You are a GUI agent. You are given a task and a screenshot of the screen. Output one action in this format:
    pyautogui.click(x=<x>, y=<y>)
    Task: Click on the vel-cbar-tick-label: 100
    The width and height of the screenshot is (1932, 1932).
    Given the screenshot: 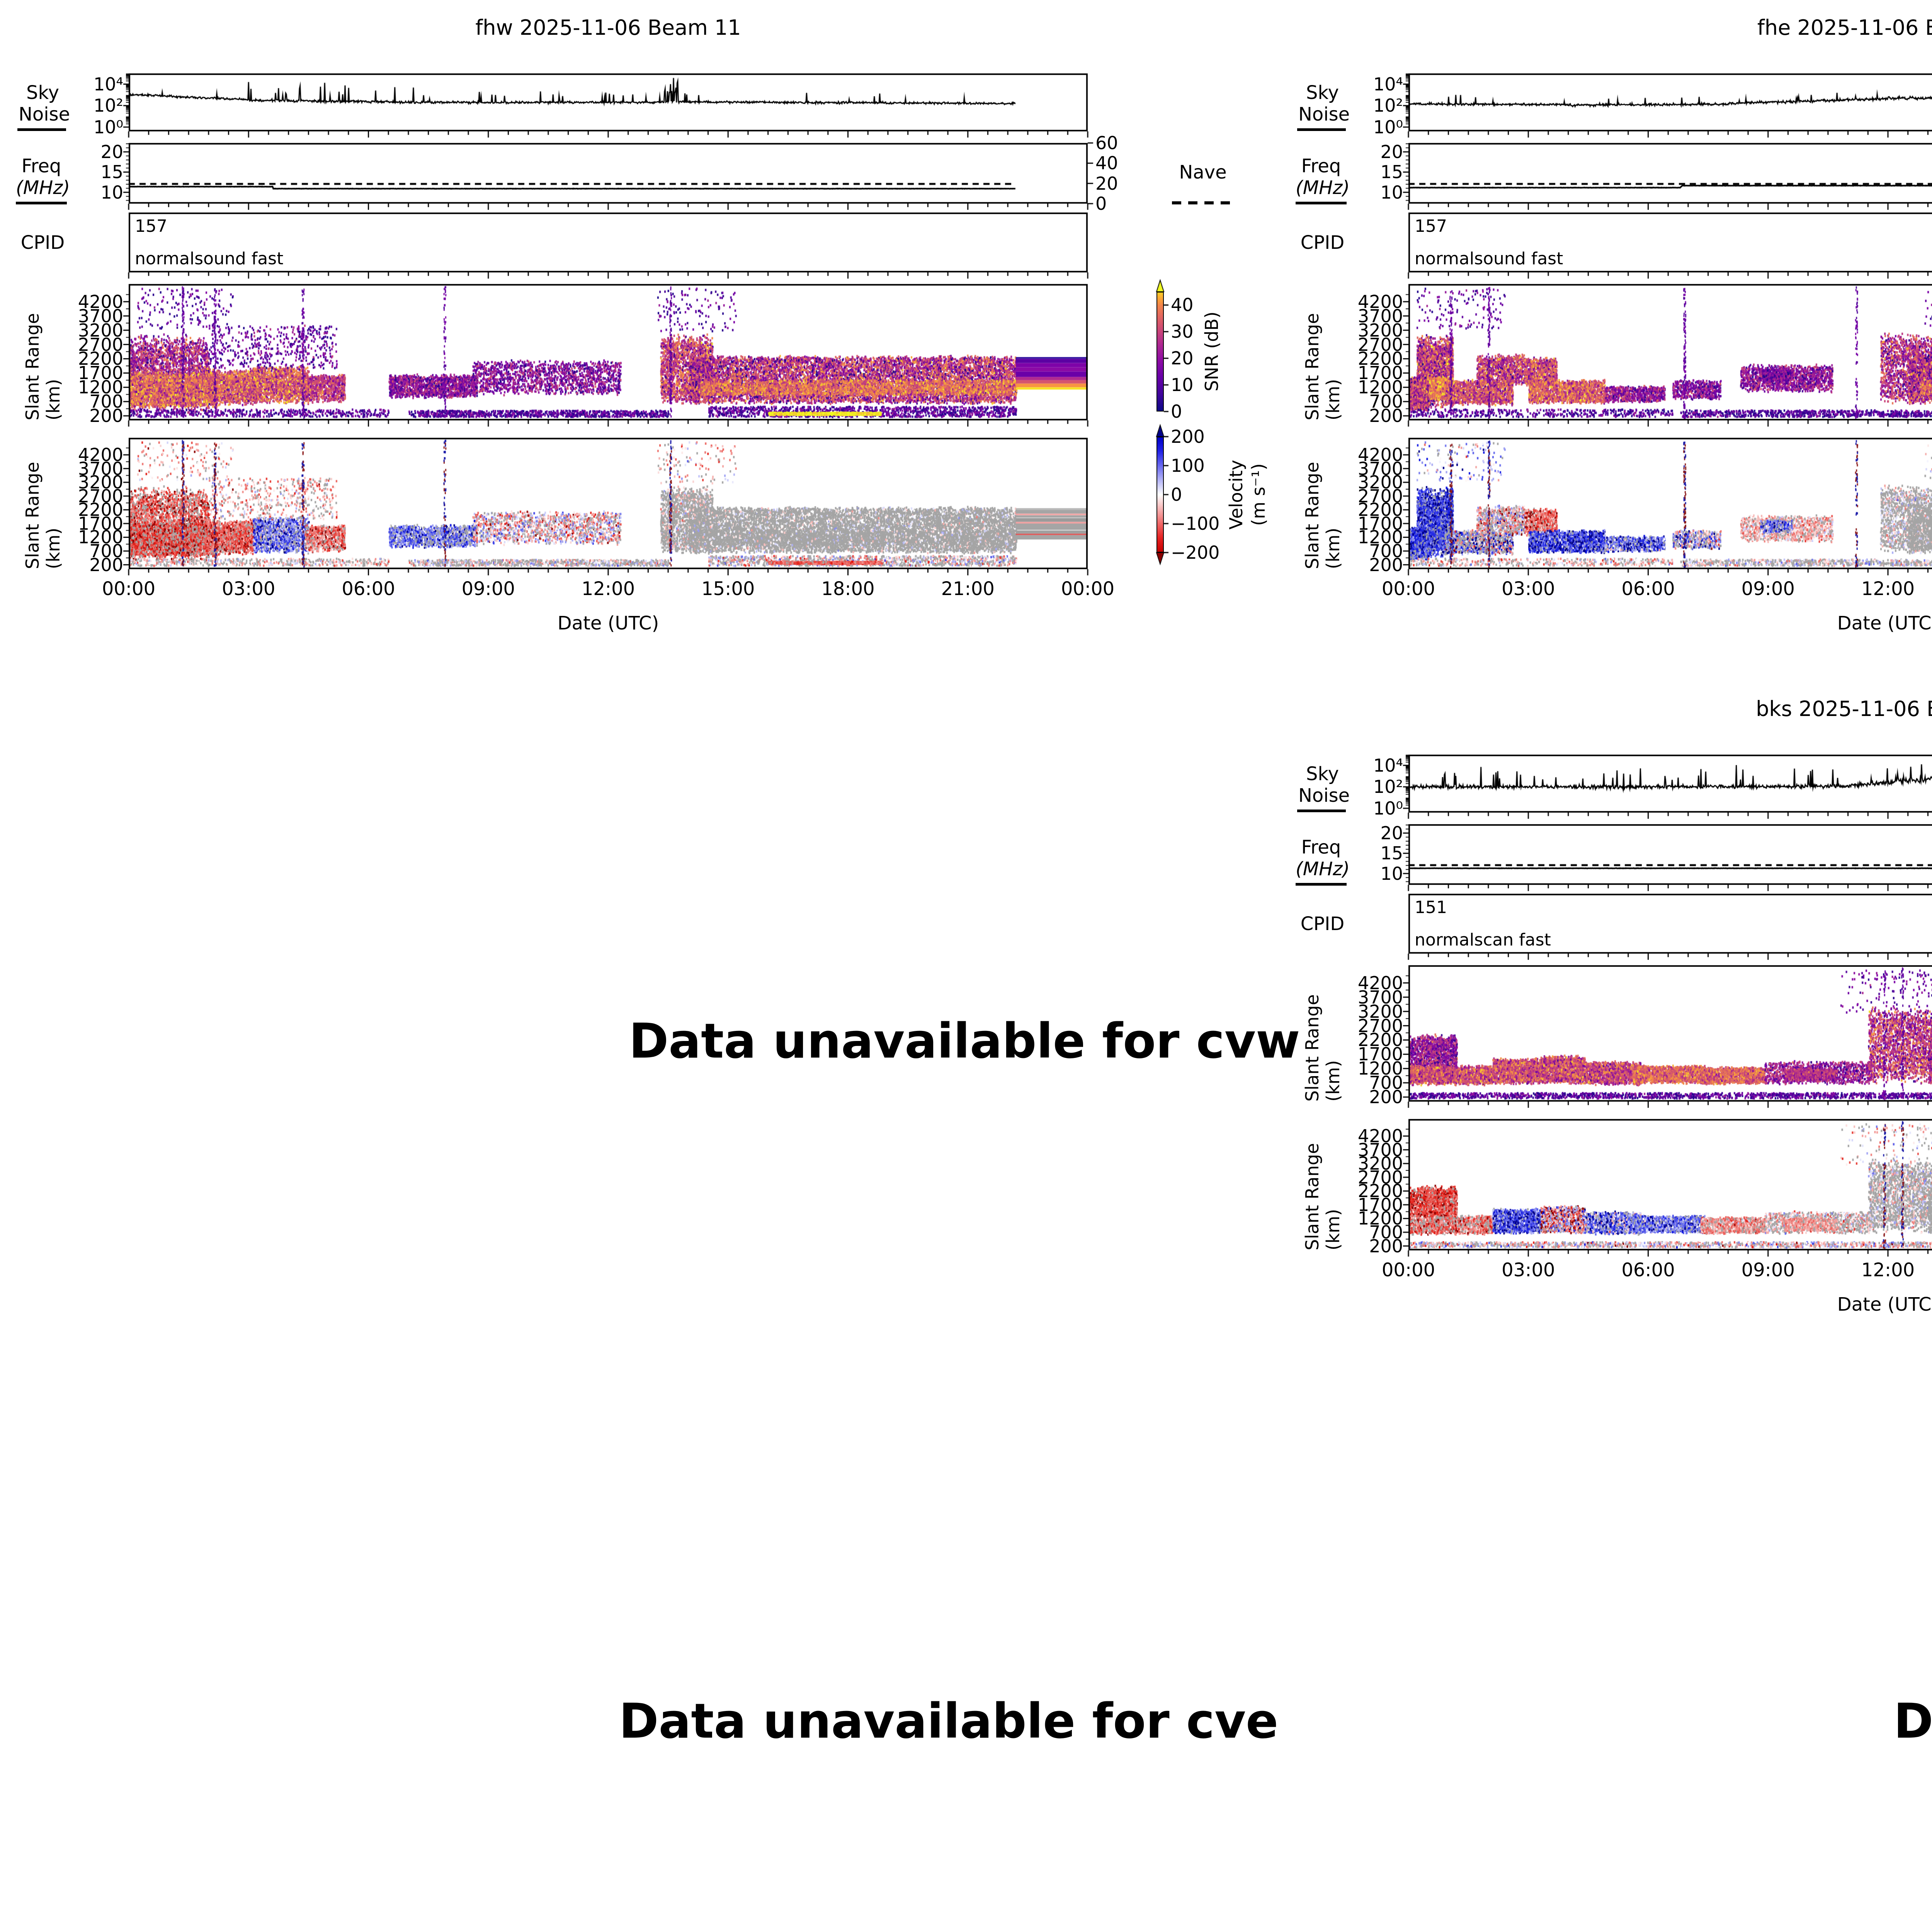 What is the action you would take?
    pyautogui.click(x=1188, y=466)
    